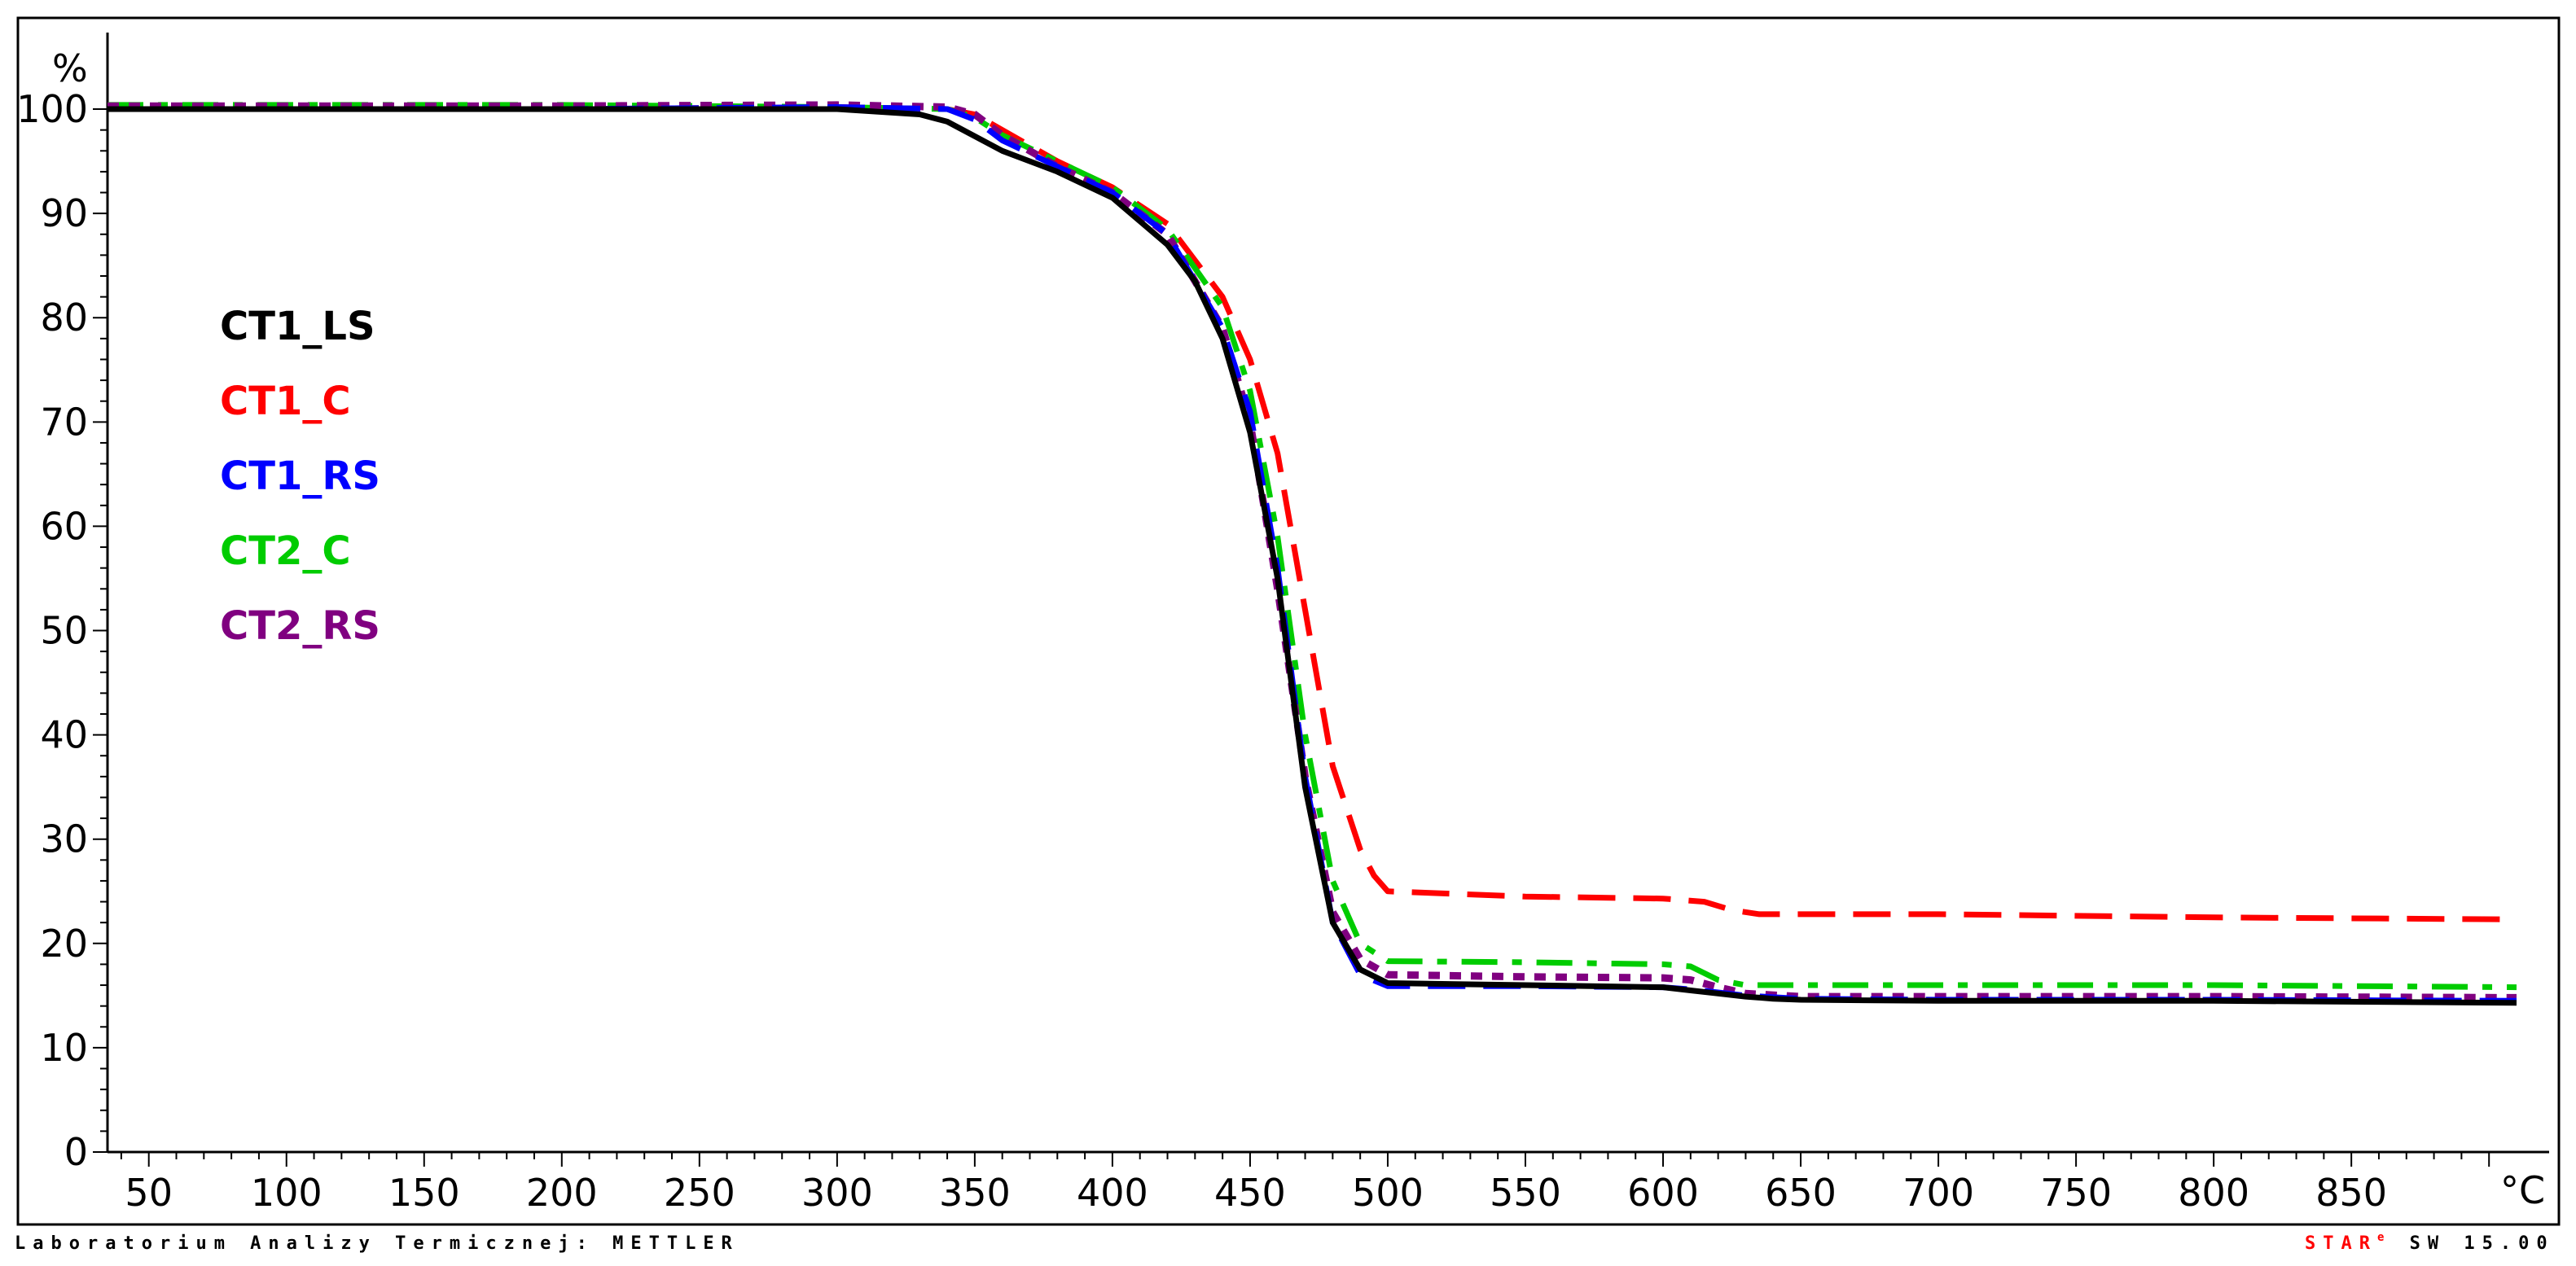 This screenshot has width=2576, height=1266. What do you see at coordinates (1112, 1193) in the screenshot?
I see `x-tick-label: 400` at bounding box center [1112, 1193].